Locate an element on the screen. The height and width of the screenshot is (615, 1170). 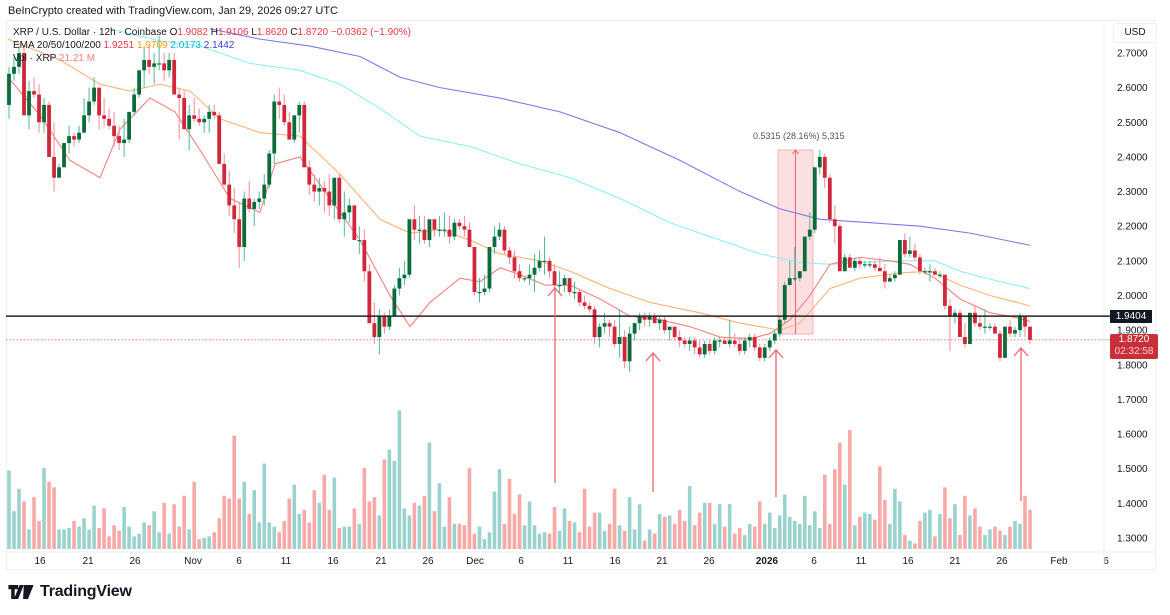
y-axis-tick: 1.9000 is located at coordinates (1132, 331).